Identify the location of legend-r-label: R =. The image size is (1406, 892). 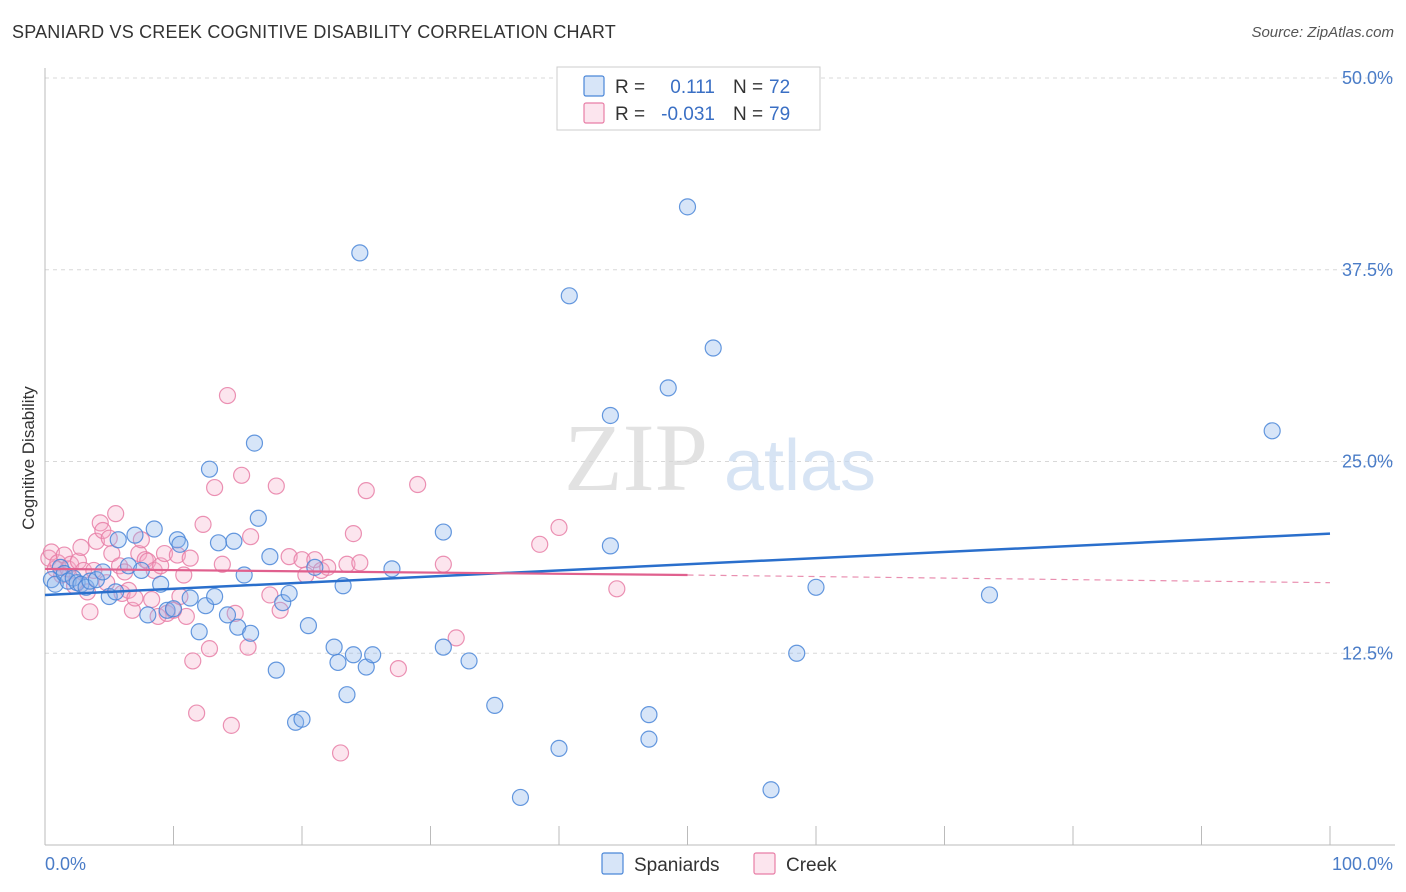
(630, 114).